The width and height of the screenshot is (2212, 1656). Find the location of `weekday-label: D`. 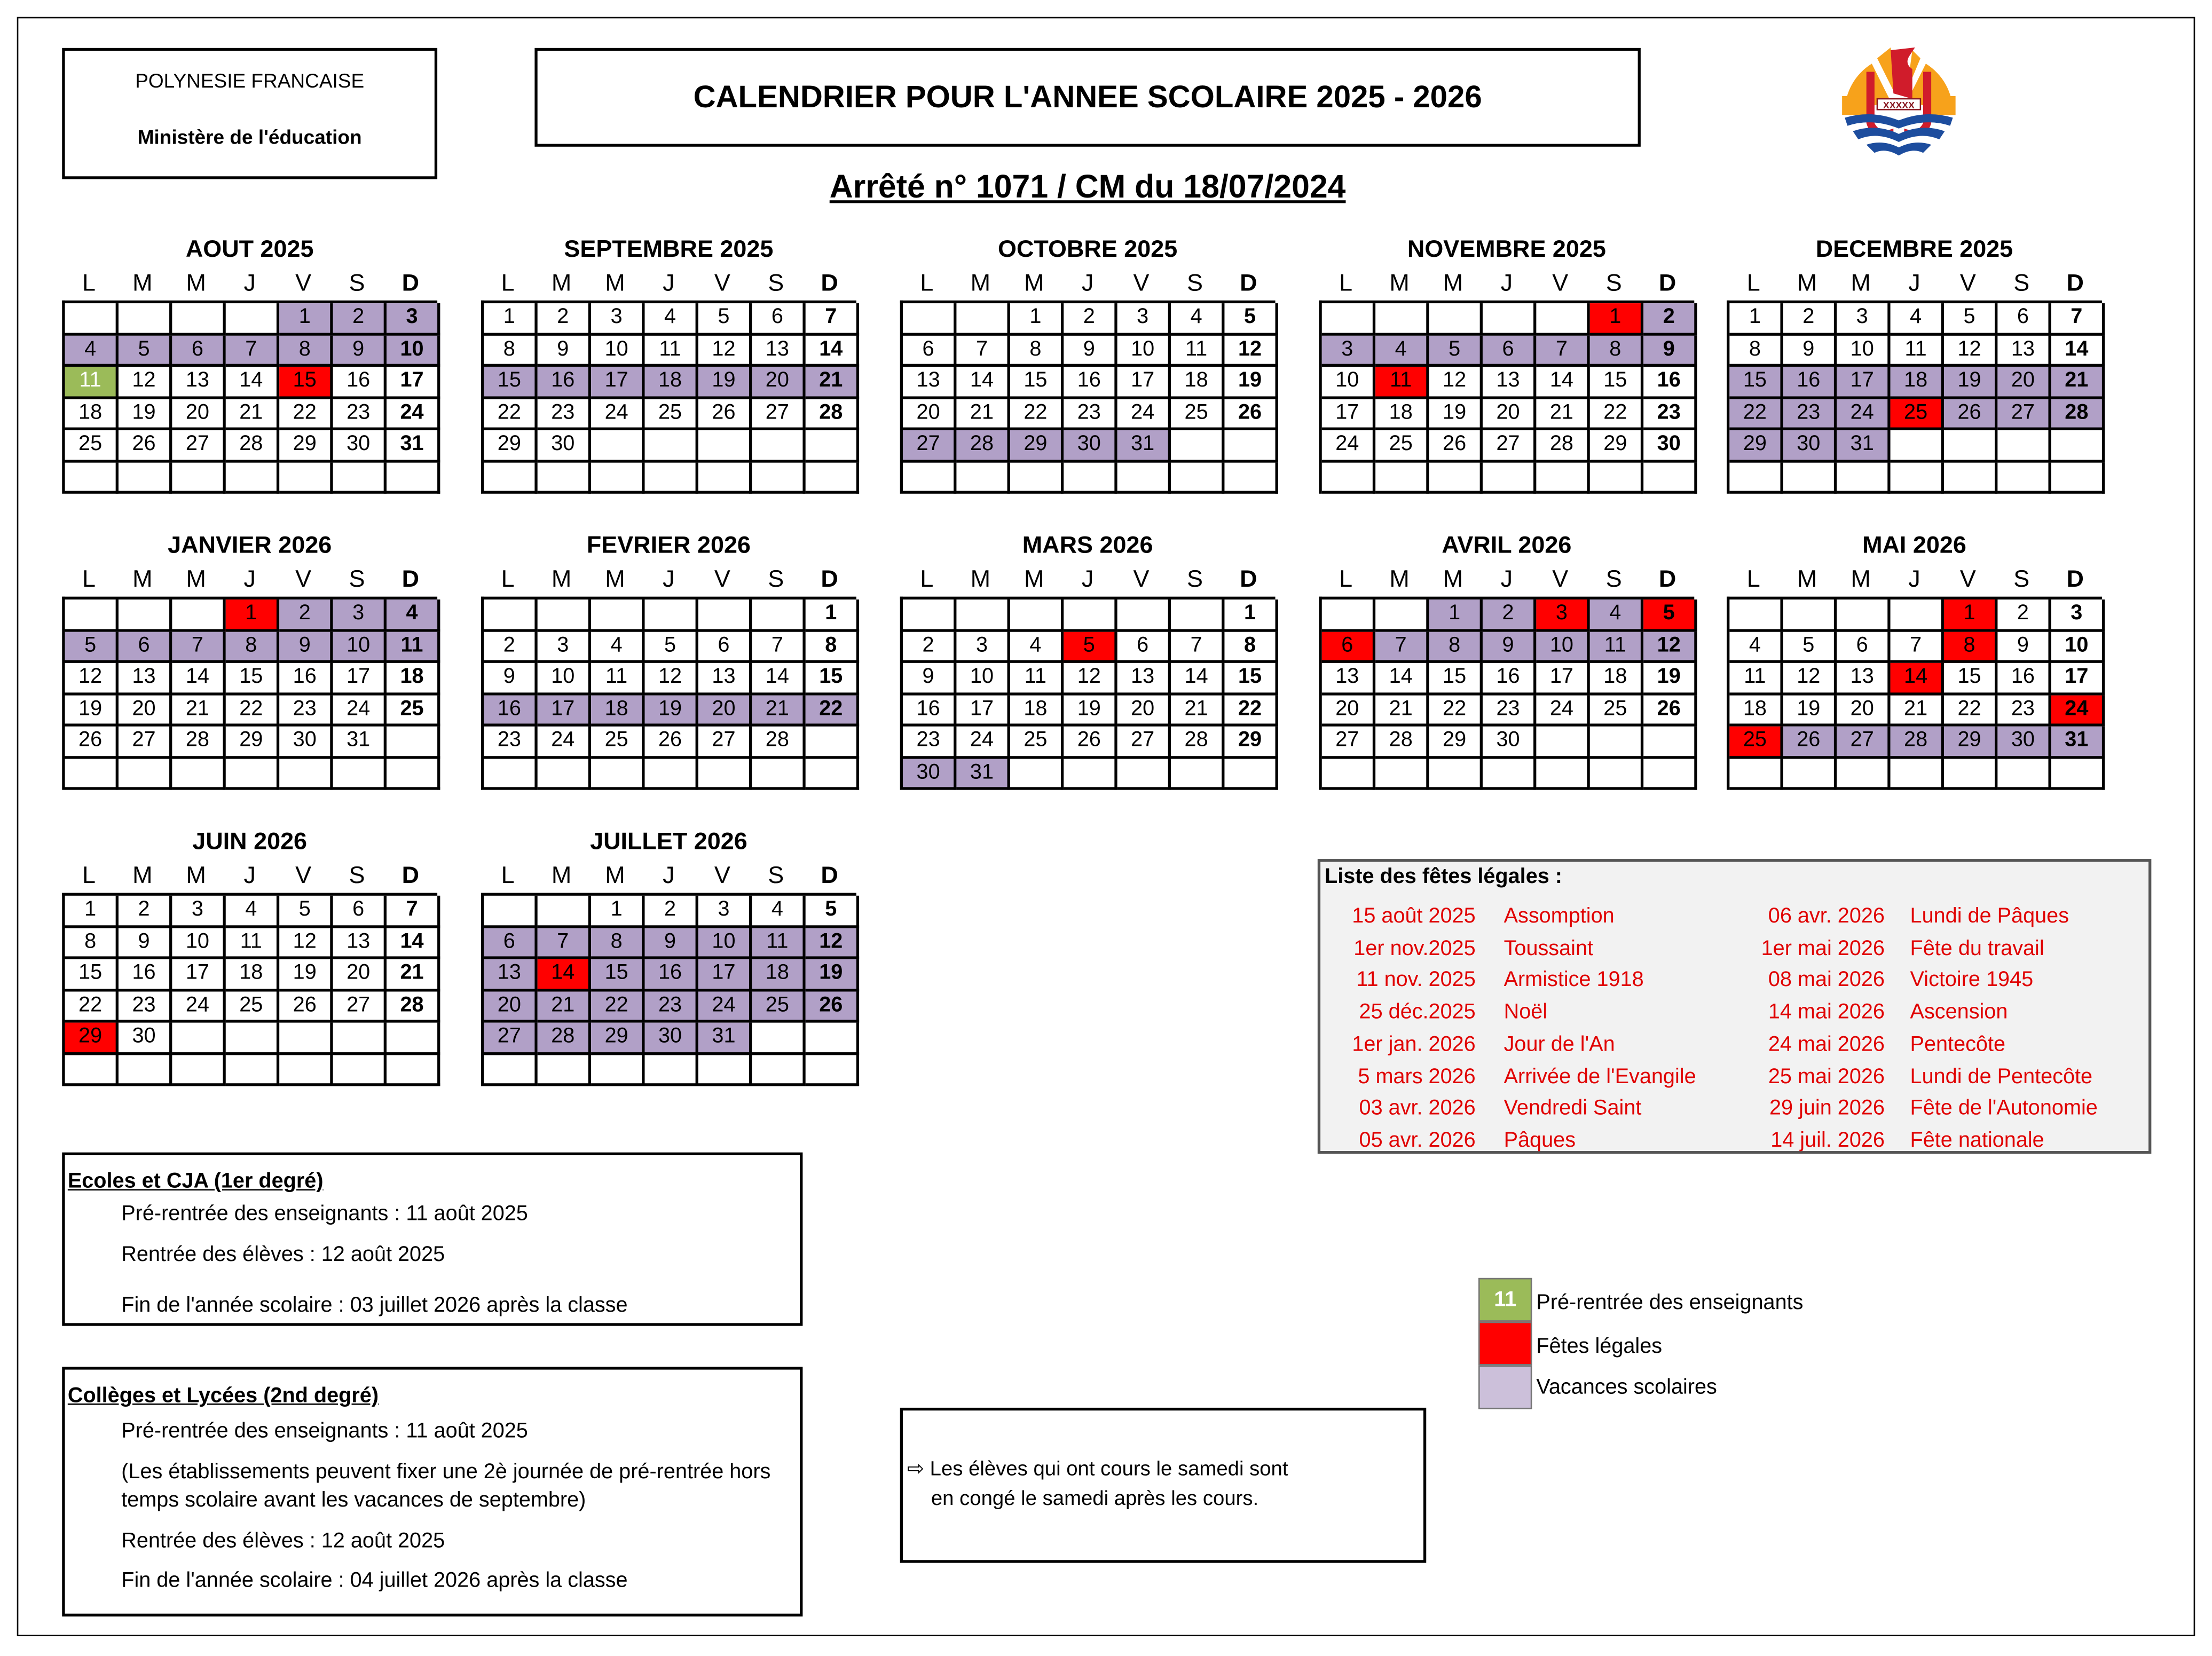

weekday-label: D is located at coordinates (1667, 579).